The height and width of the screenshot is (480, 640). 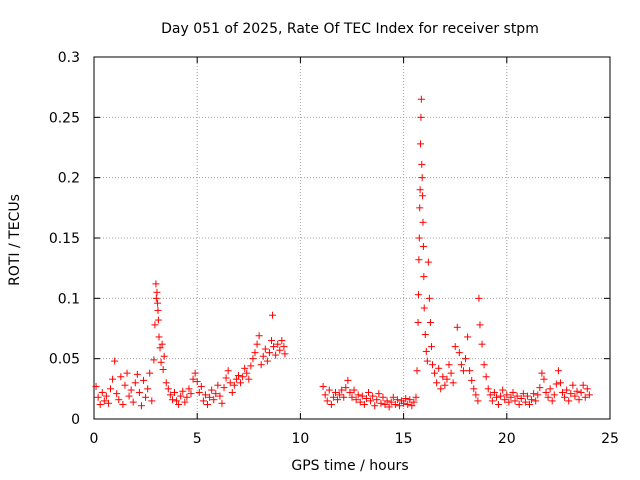 What do you see at coordinates (64, 118) in the screenshot?
I see `y-tick-label: 0.25` at bounding box center [64, 118].